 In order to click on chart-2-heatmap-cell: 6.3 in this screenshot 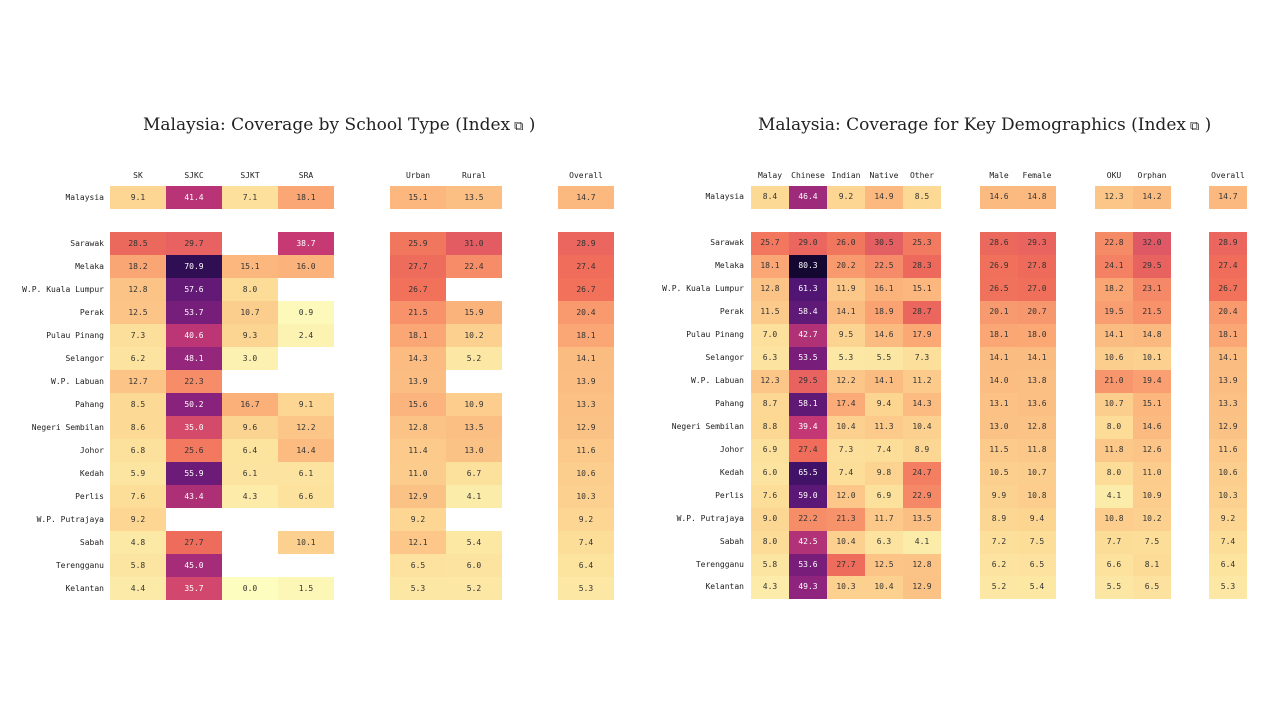, I will do `click(770, 358)`.